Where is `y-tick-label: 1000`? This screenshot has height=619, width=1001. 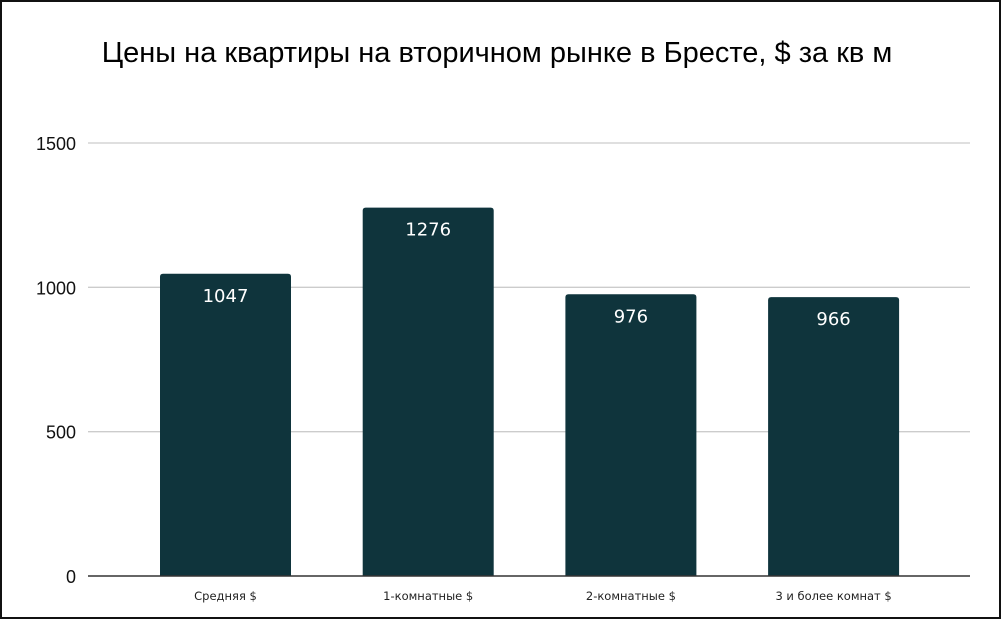
y-tick-label: 1000 is located at coordinates (56, 288).